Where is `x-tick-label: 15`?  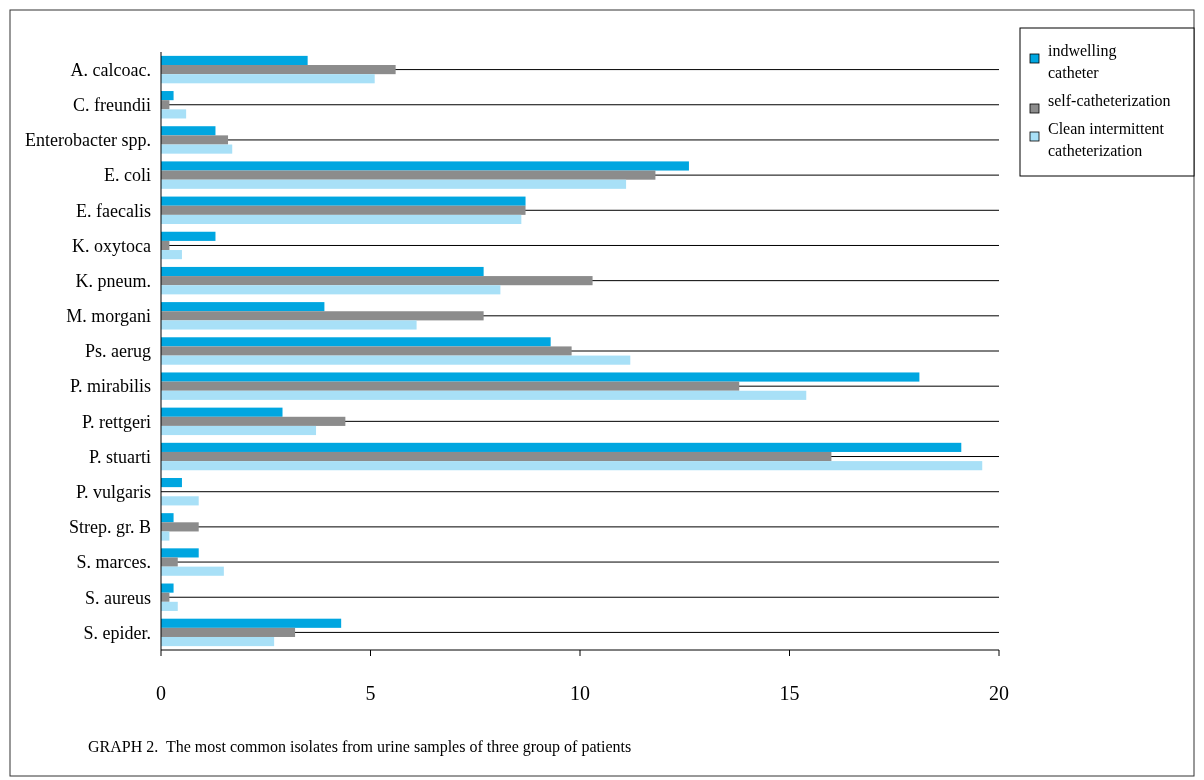
x-tick-label: 15 is located at coordinates (789, 693).